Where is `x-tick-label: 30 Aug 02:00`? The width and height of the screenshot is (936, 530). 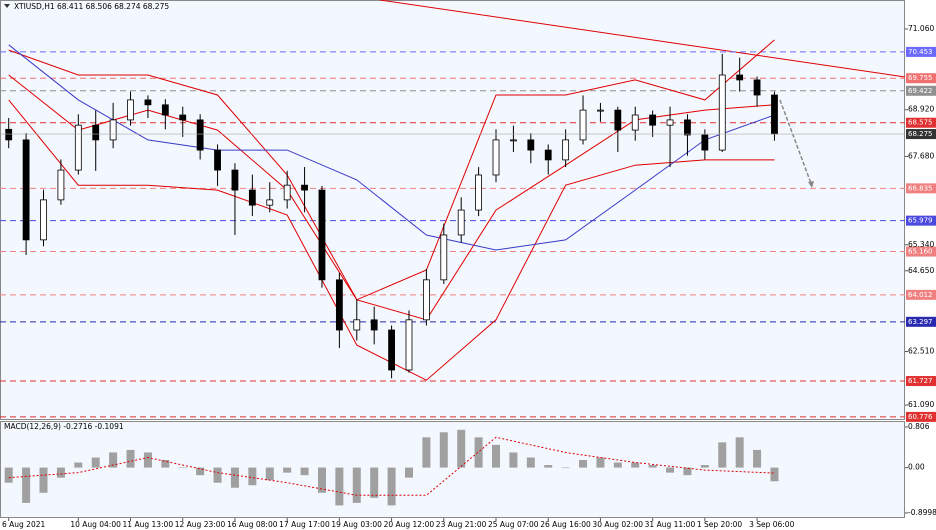
x-tick-label: 30 Aug 02:00 is located at coordinates (617, 524).